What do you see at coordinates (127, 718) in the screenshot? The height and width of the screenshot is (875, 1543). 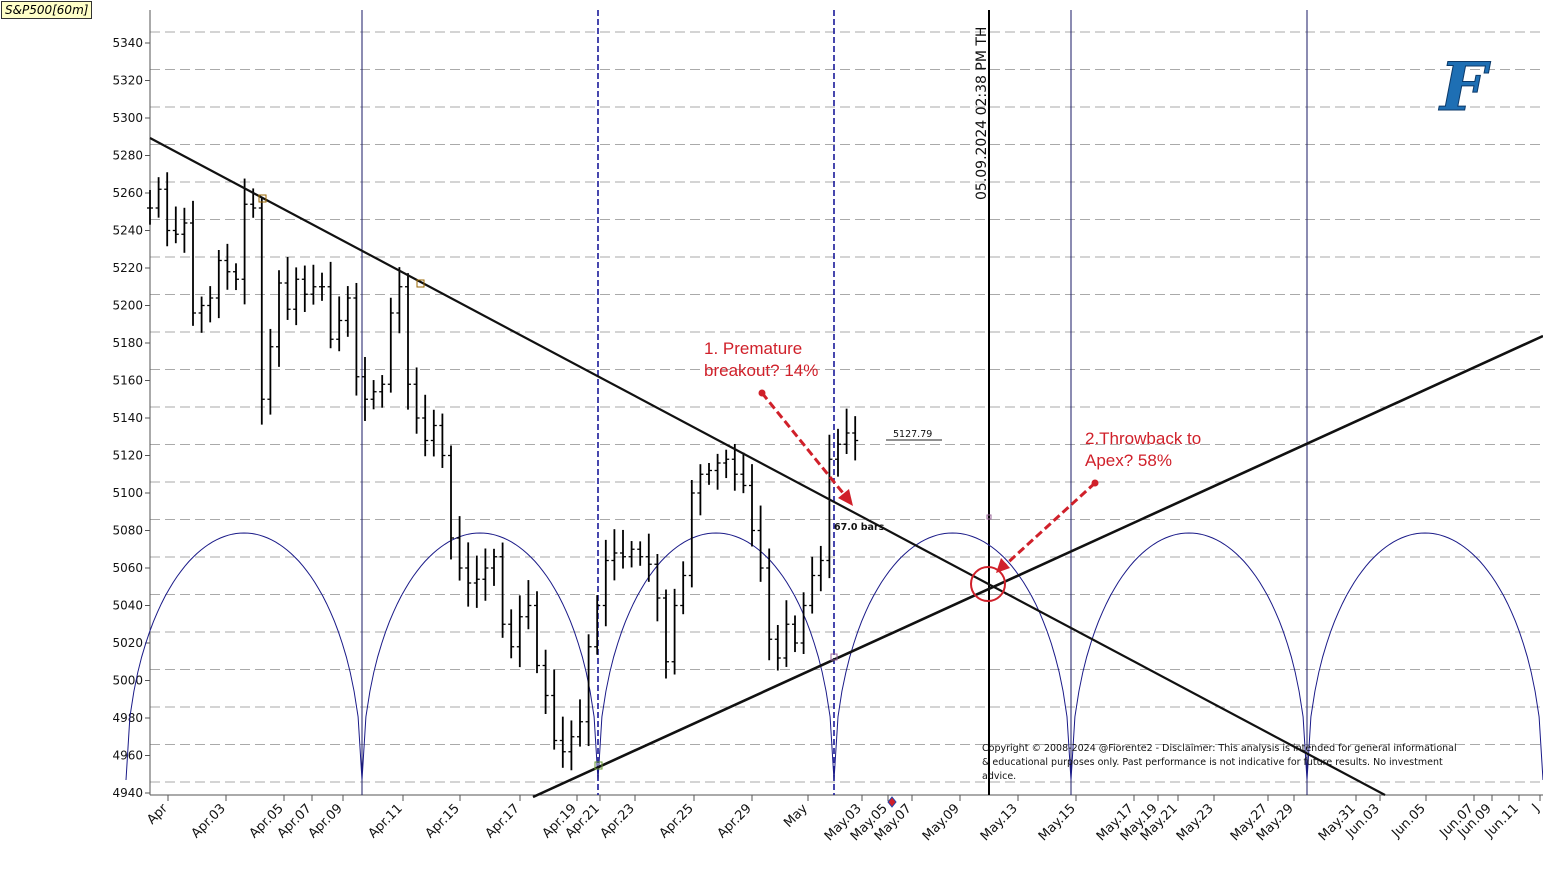 I see `y-tick-label: 4980` at bounding box center [127, 718].